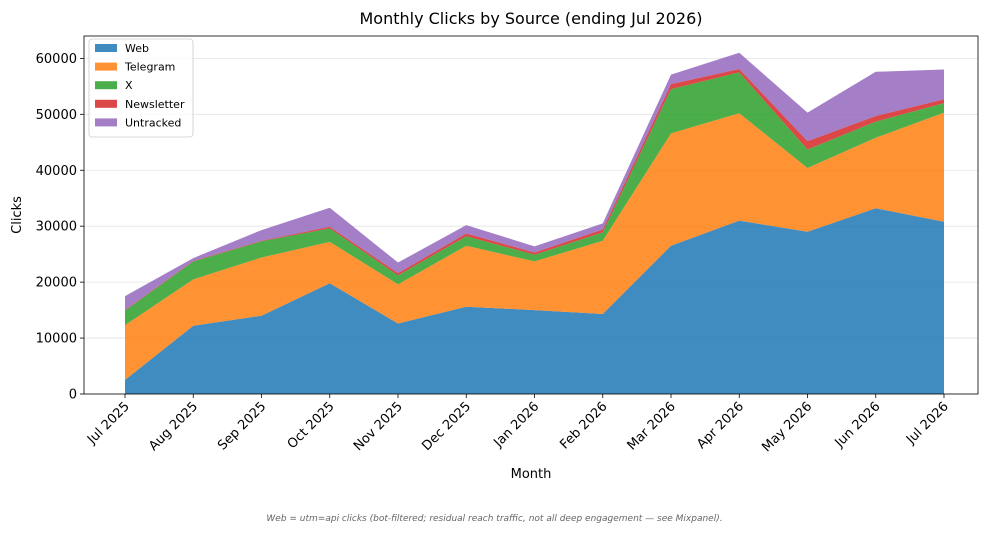  I want to click on x-tick-label: Apr 2026, so click(720, 425).